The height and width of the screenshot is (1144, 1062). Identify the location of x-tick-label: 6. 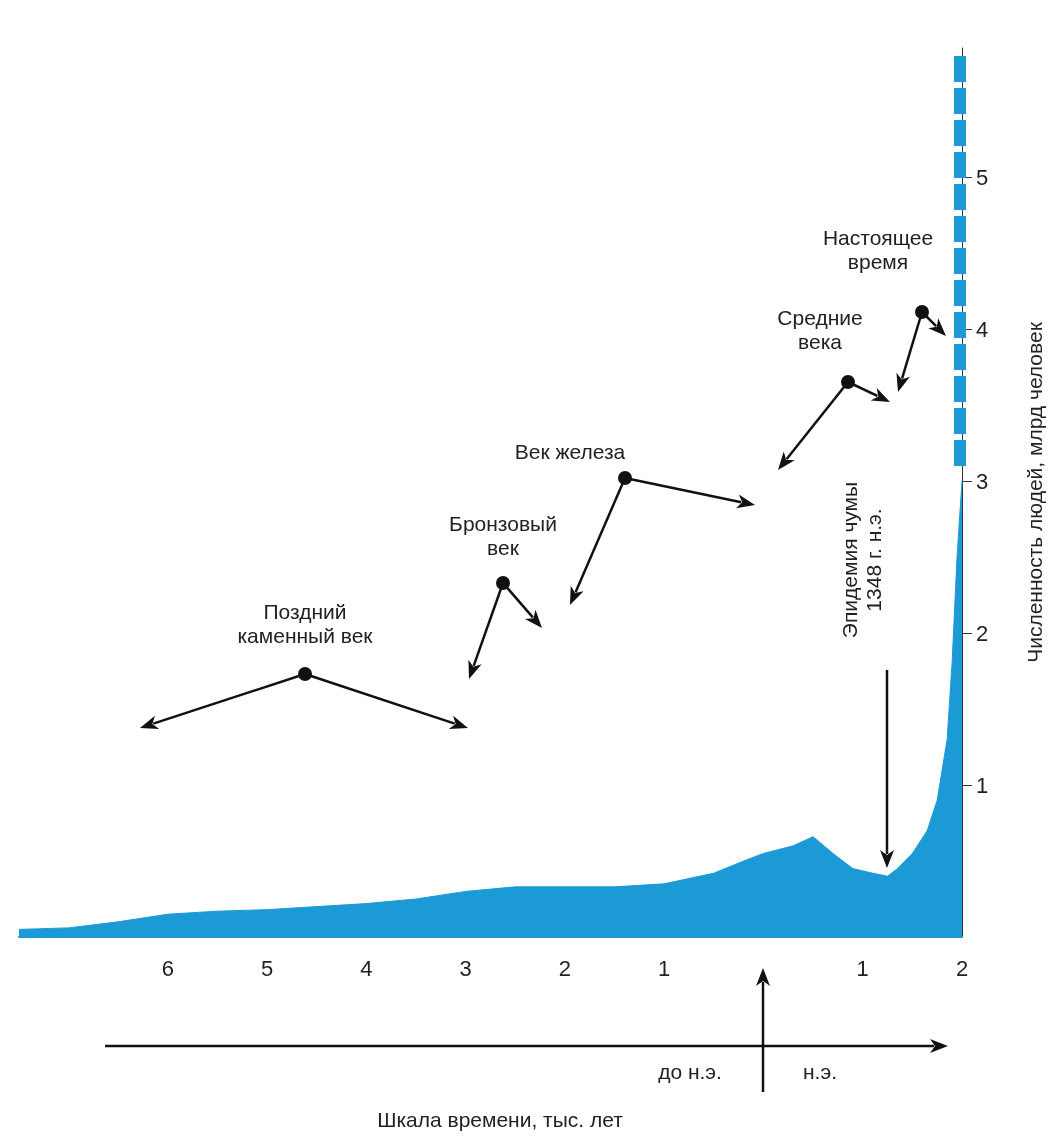
(168, 968).